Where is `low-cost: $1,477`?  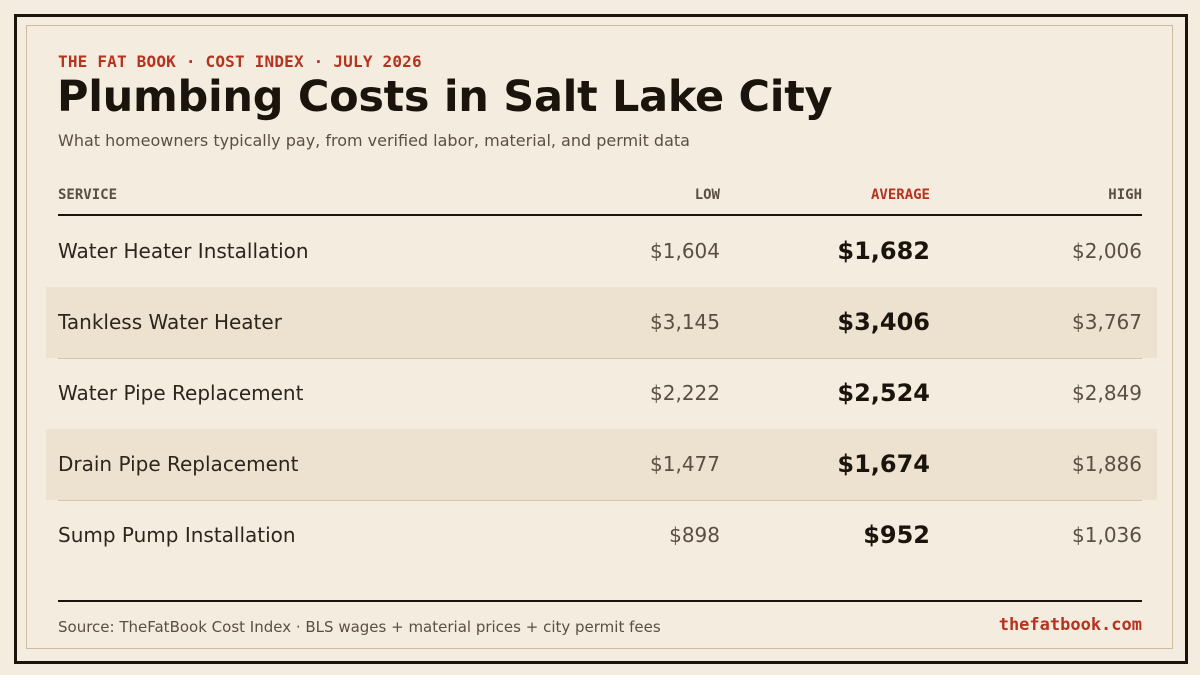 low-cost: $1,477 is located at coordinates (685, 464).